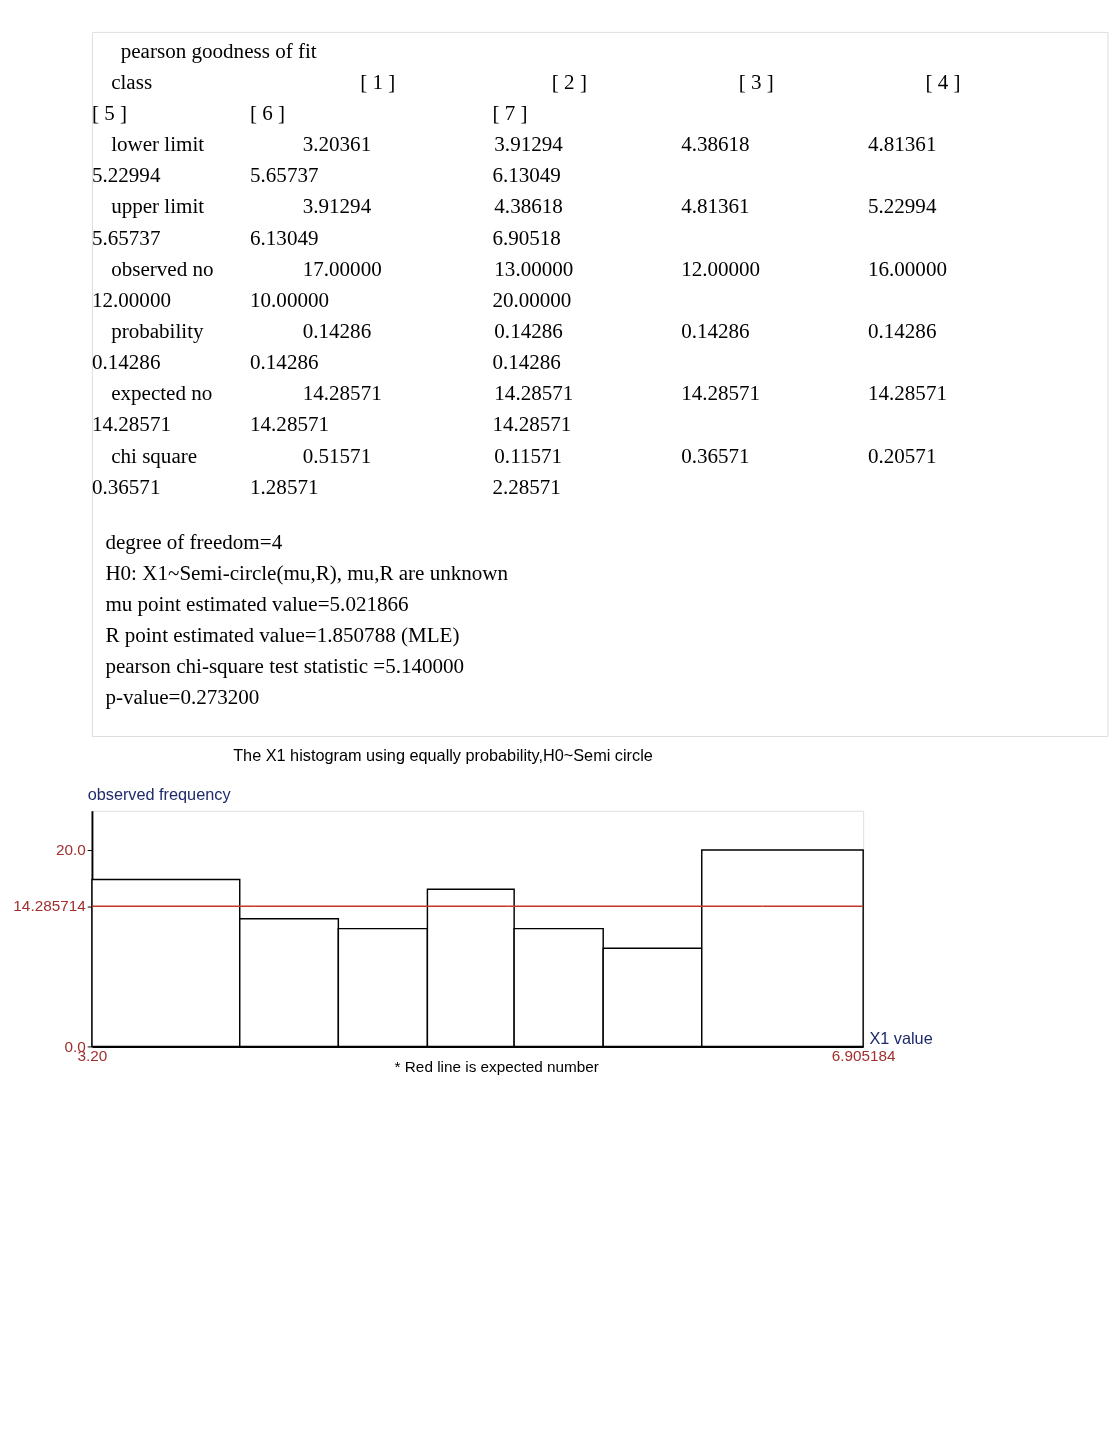 The height and width of the screenshot is (1450, 1118). What do you see at coordinates (901, 1038) in the screenshot?
I see `x-axis-title: X1 value` at bounding box center [901, 1038].